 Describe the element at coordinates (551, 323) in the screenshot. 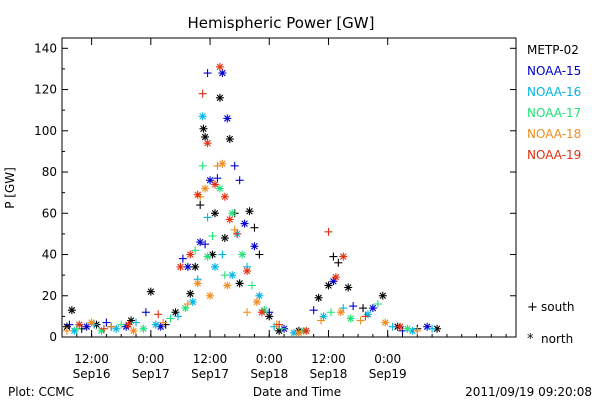

I see `marker-legend: + south * north` at that location.